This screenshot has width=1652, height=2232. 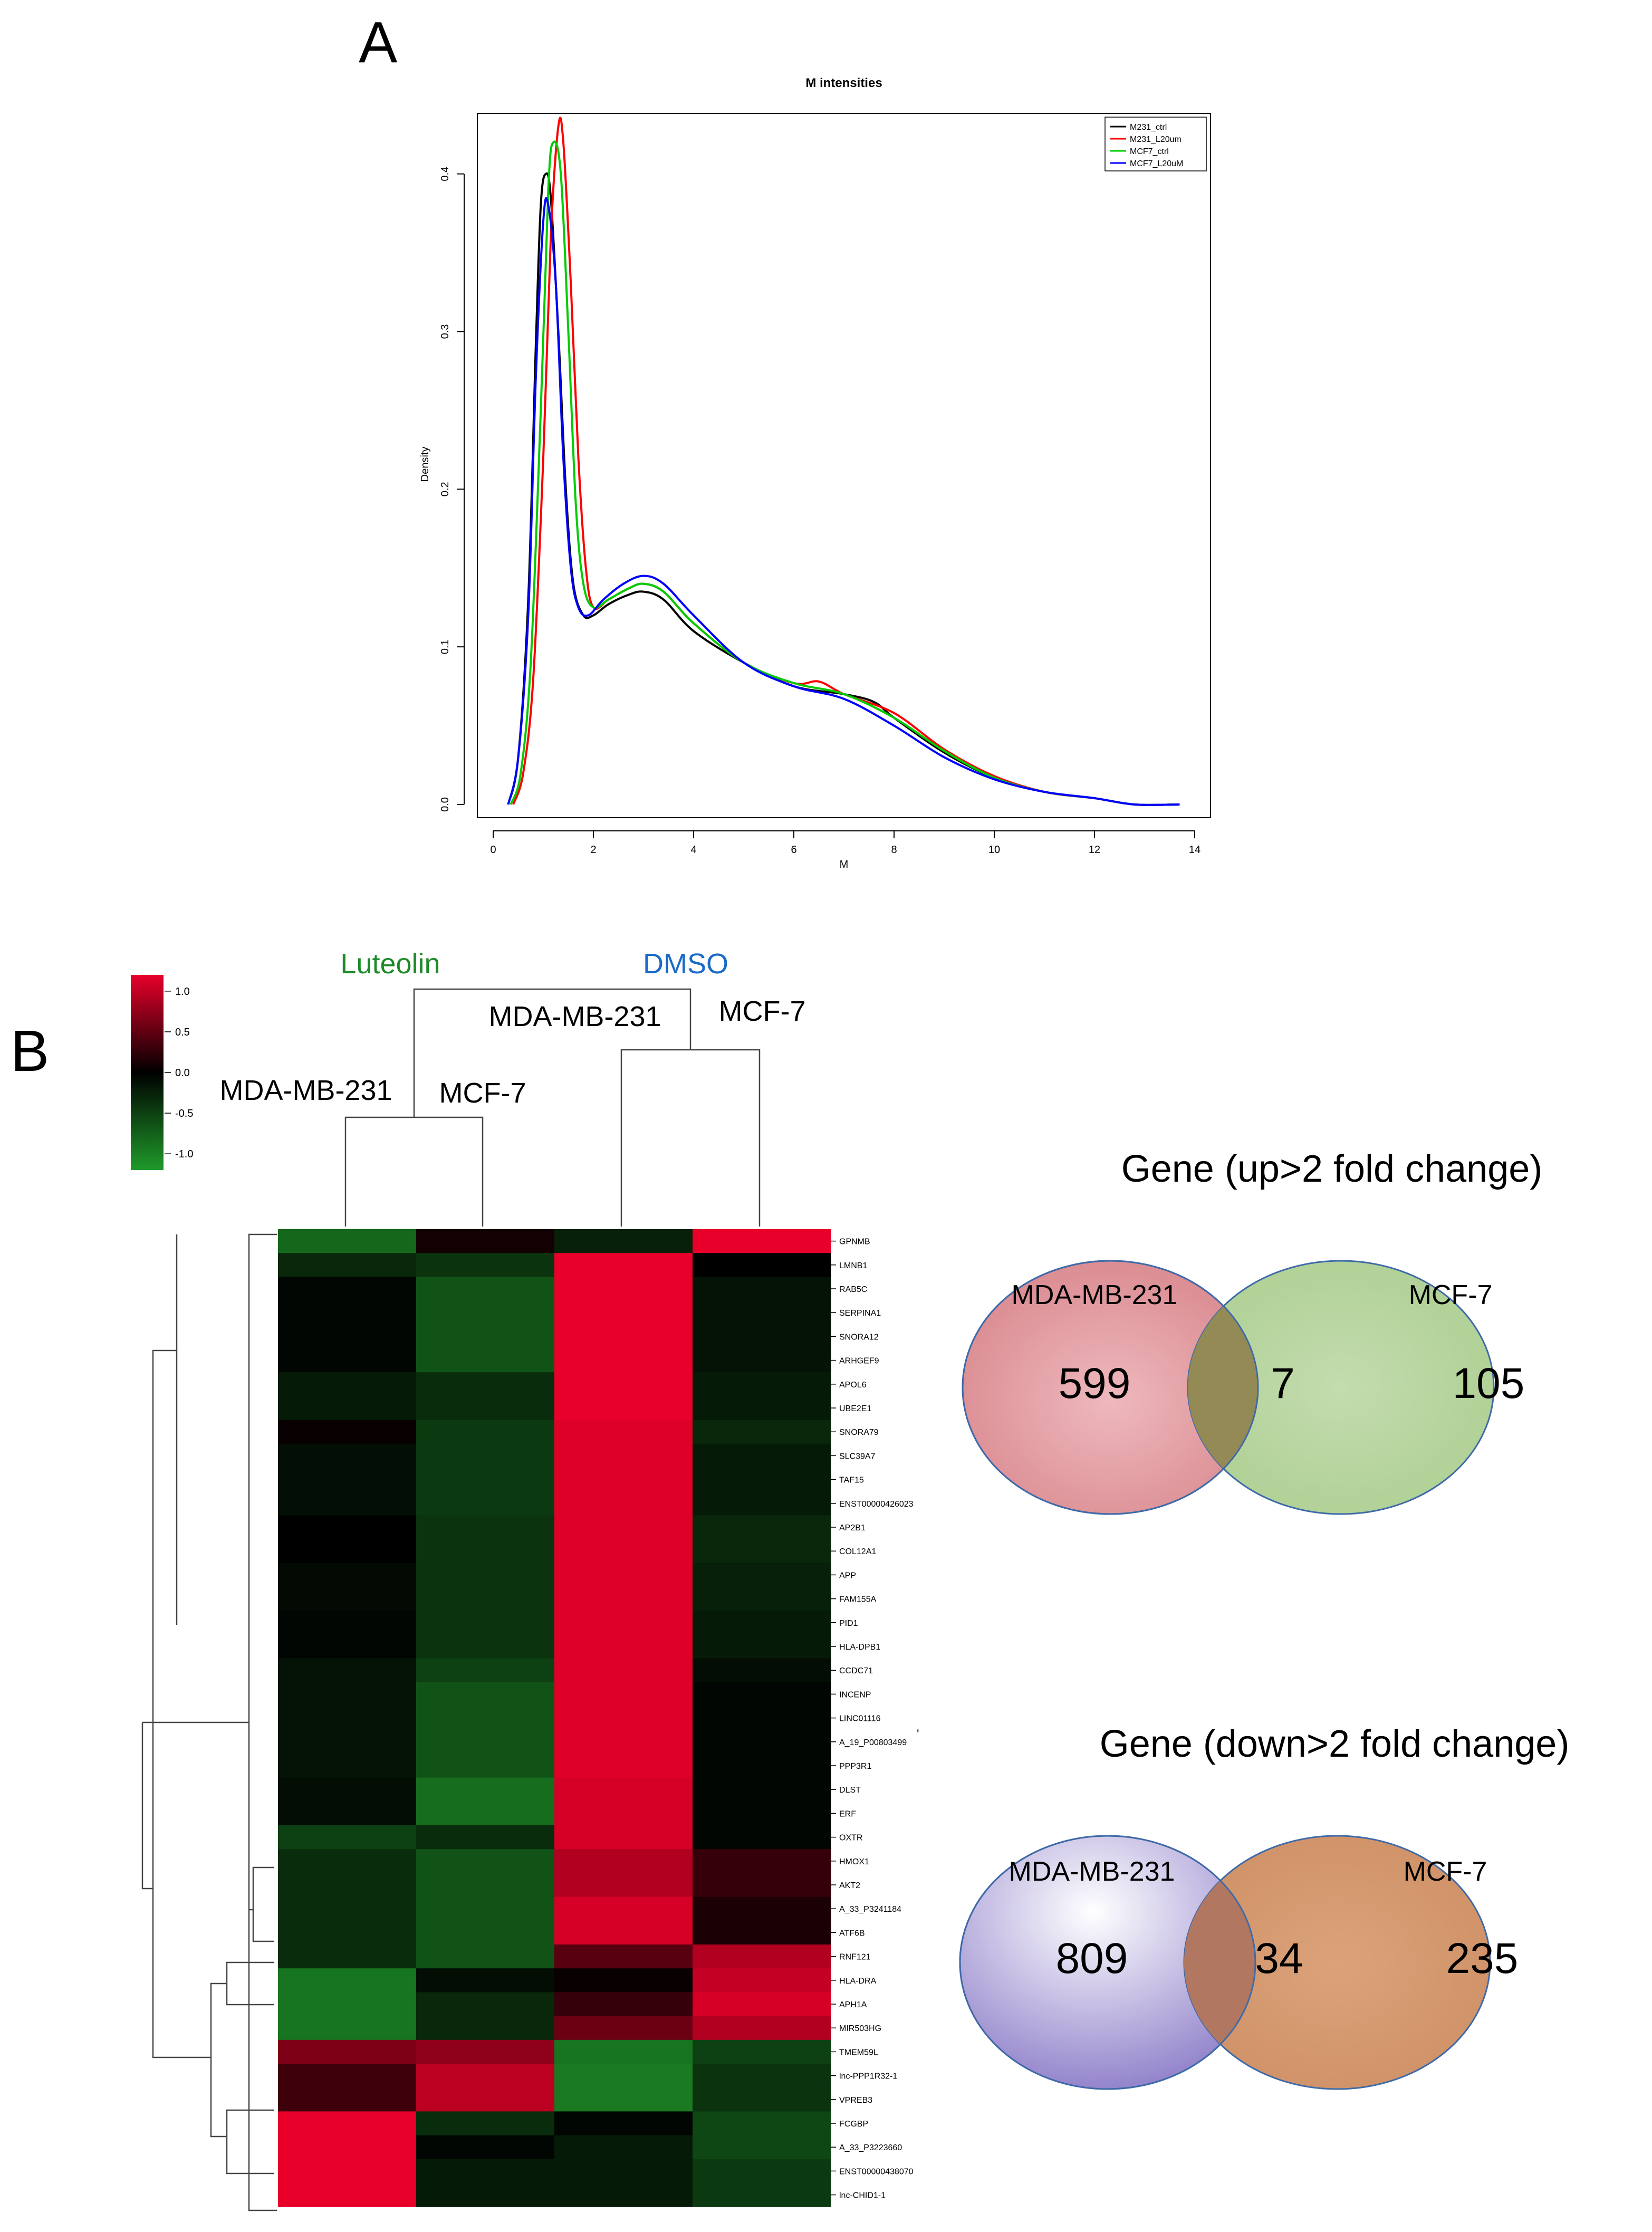 What do you see at coordinates (847, 1813) in the screenshot?
I see `gene-label: ERF` at bounding box center [847, 1813].